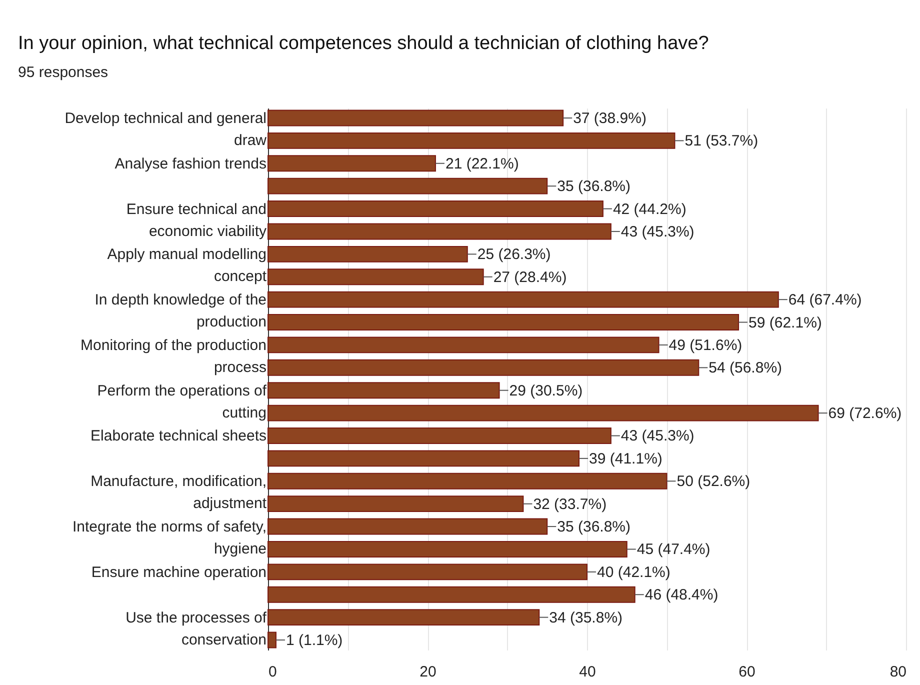 The image size is (920, 685). Describe the element at coordinates (165, 129) in the screenshot. I see `y-tick-label: Develop technical and general draw` at that location.